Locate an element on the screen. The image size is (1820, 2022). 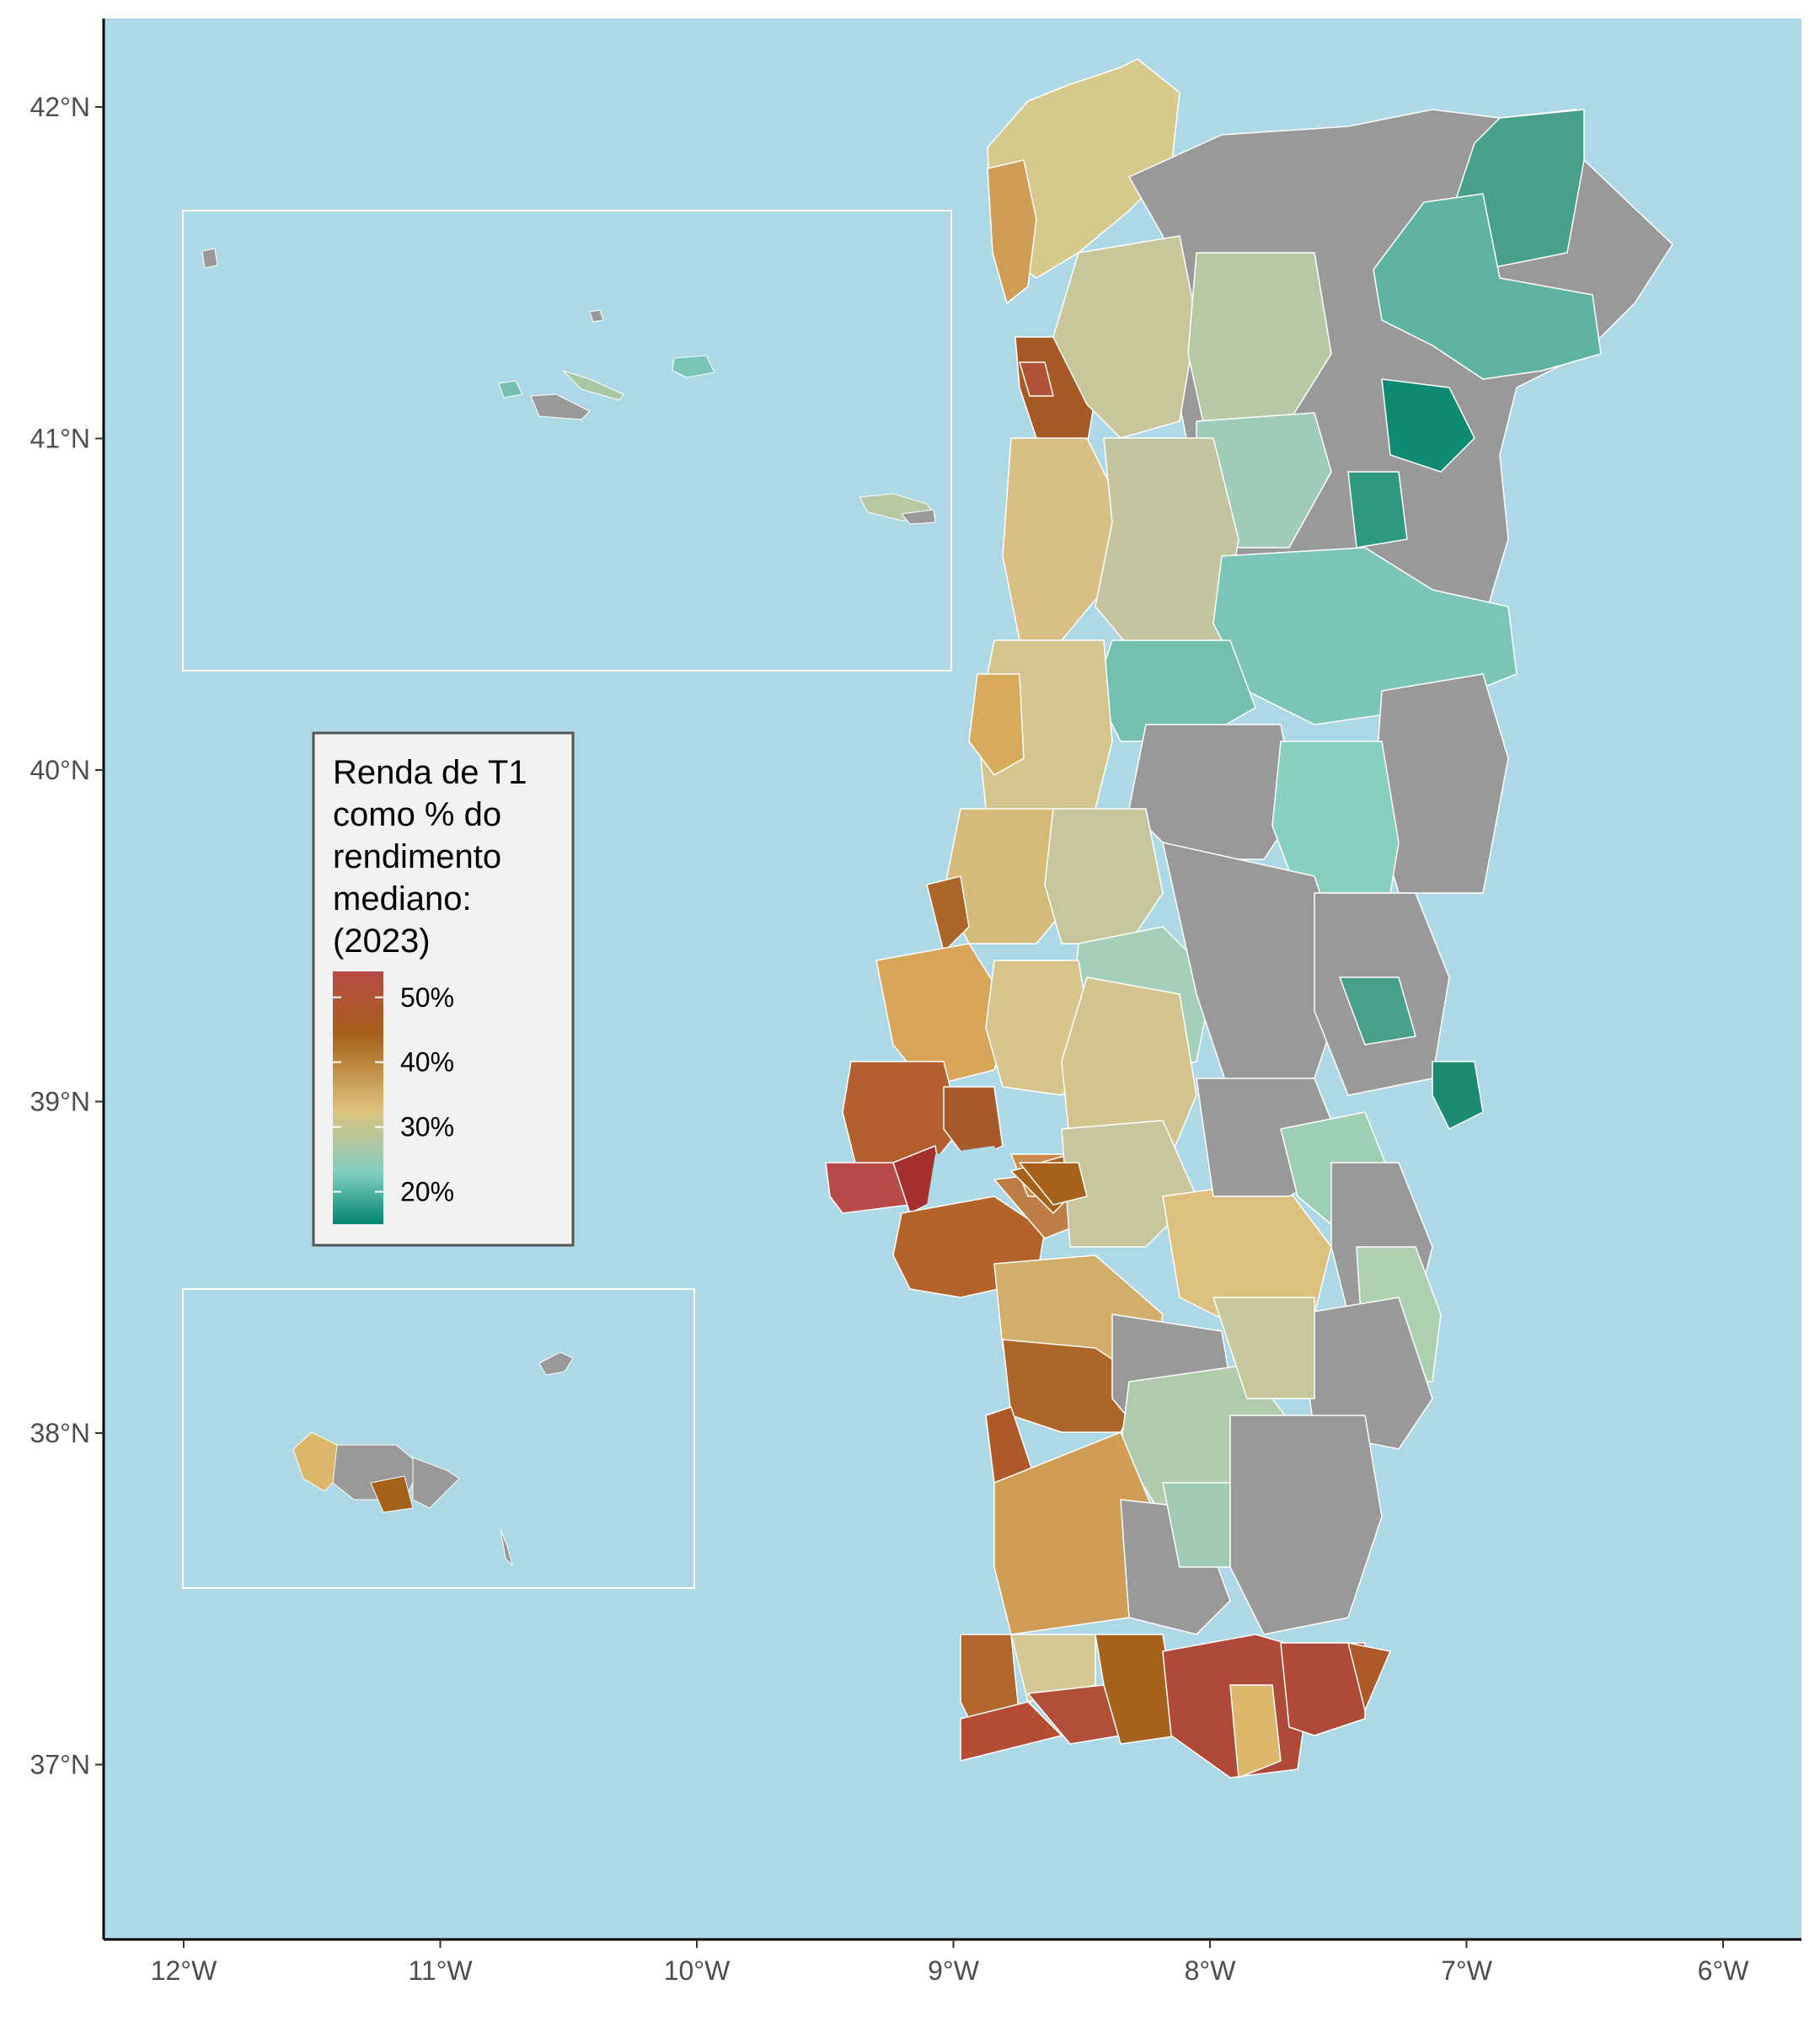
region-mertola-grey is located at coordinates (1306, 1525).